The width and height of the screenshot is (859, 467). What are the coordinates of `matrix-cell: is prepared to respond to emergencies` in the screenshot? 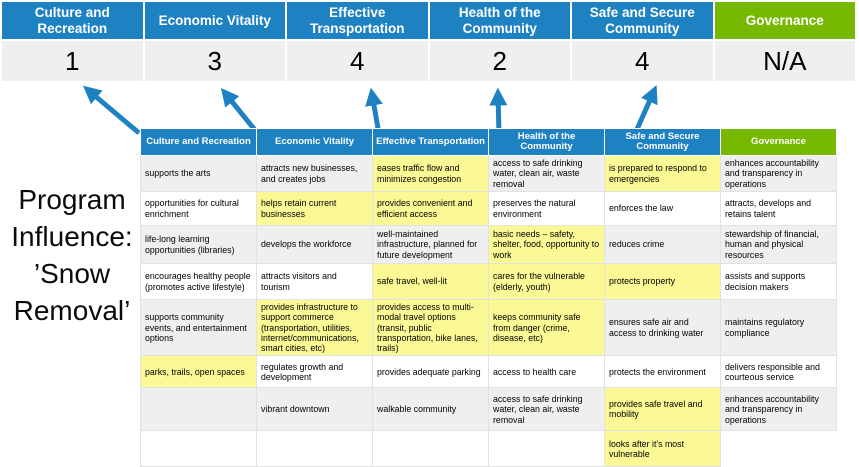 It's located at (662, 173).